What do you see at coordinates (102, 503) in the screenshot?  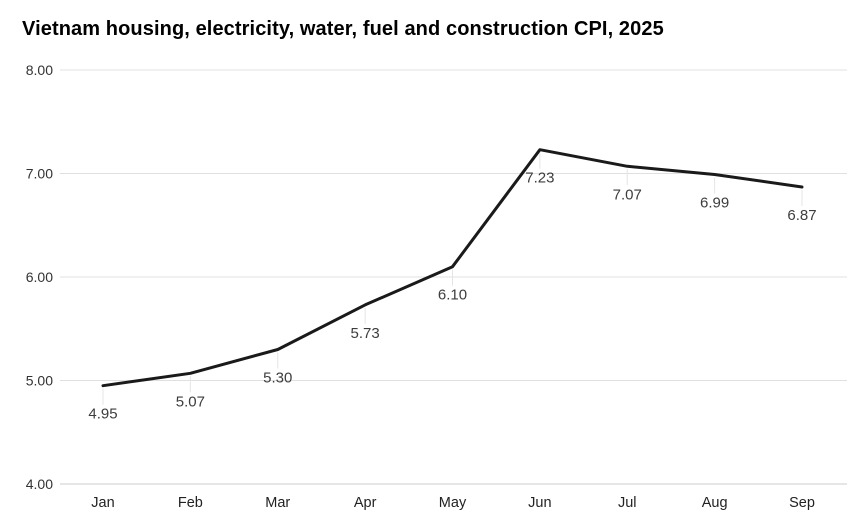 I see `x-axis-label: Jan` at bounding box center [102, 503].